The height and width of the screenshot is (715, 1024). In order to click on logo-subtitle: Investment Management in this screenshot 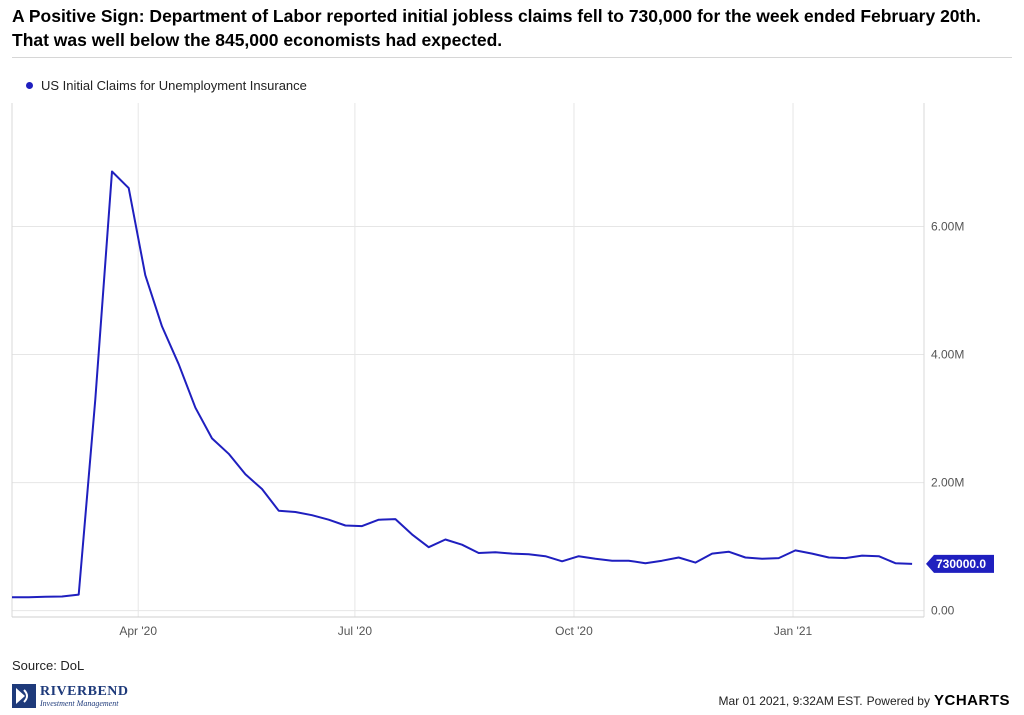, I will do `click(79, 703)`.